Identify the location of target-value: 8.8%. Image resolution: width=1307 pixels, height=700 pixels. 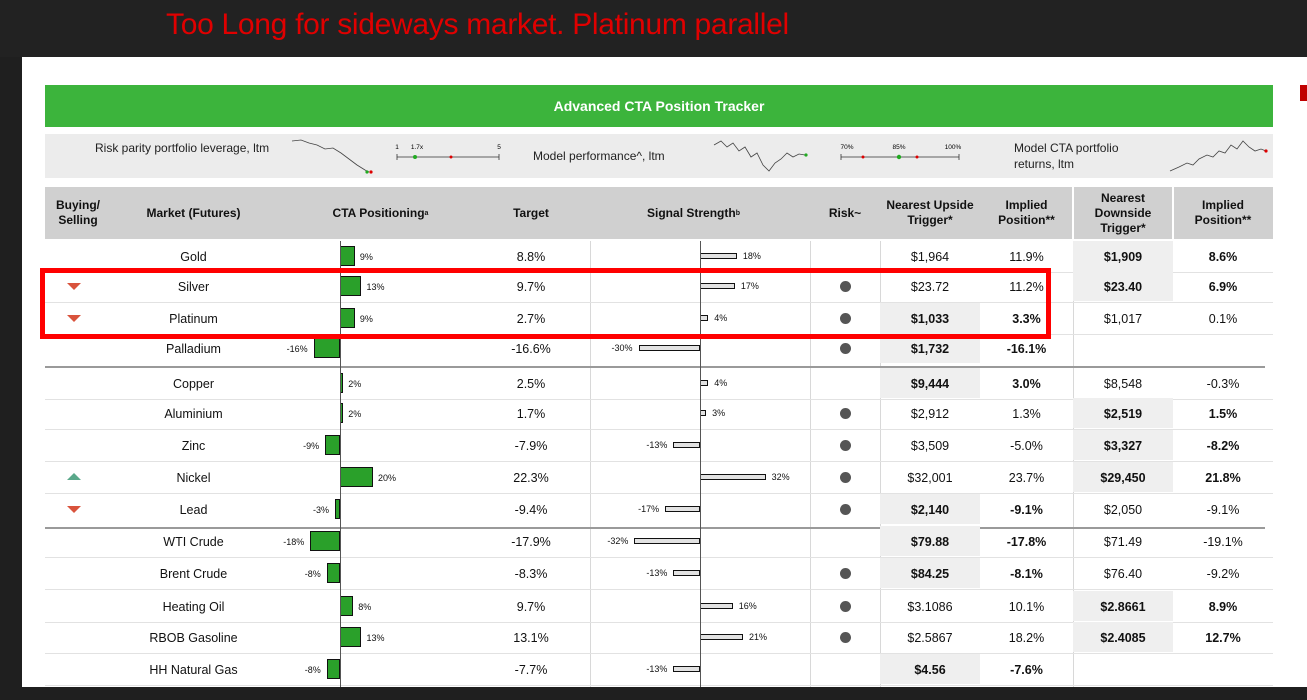
(531, 256).